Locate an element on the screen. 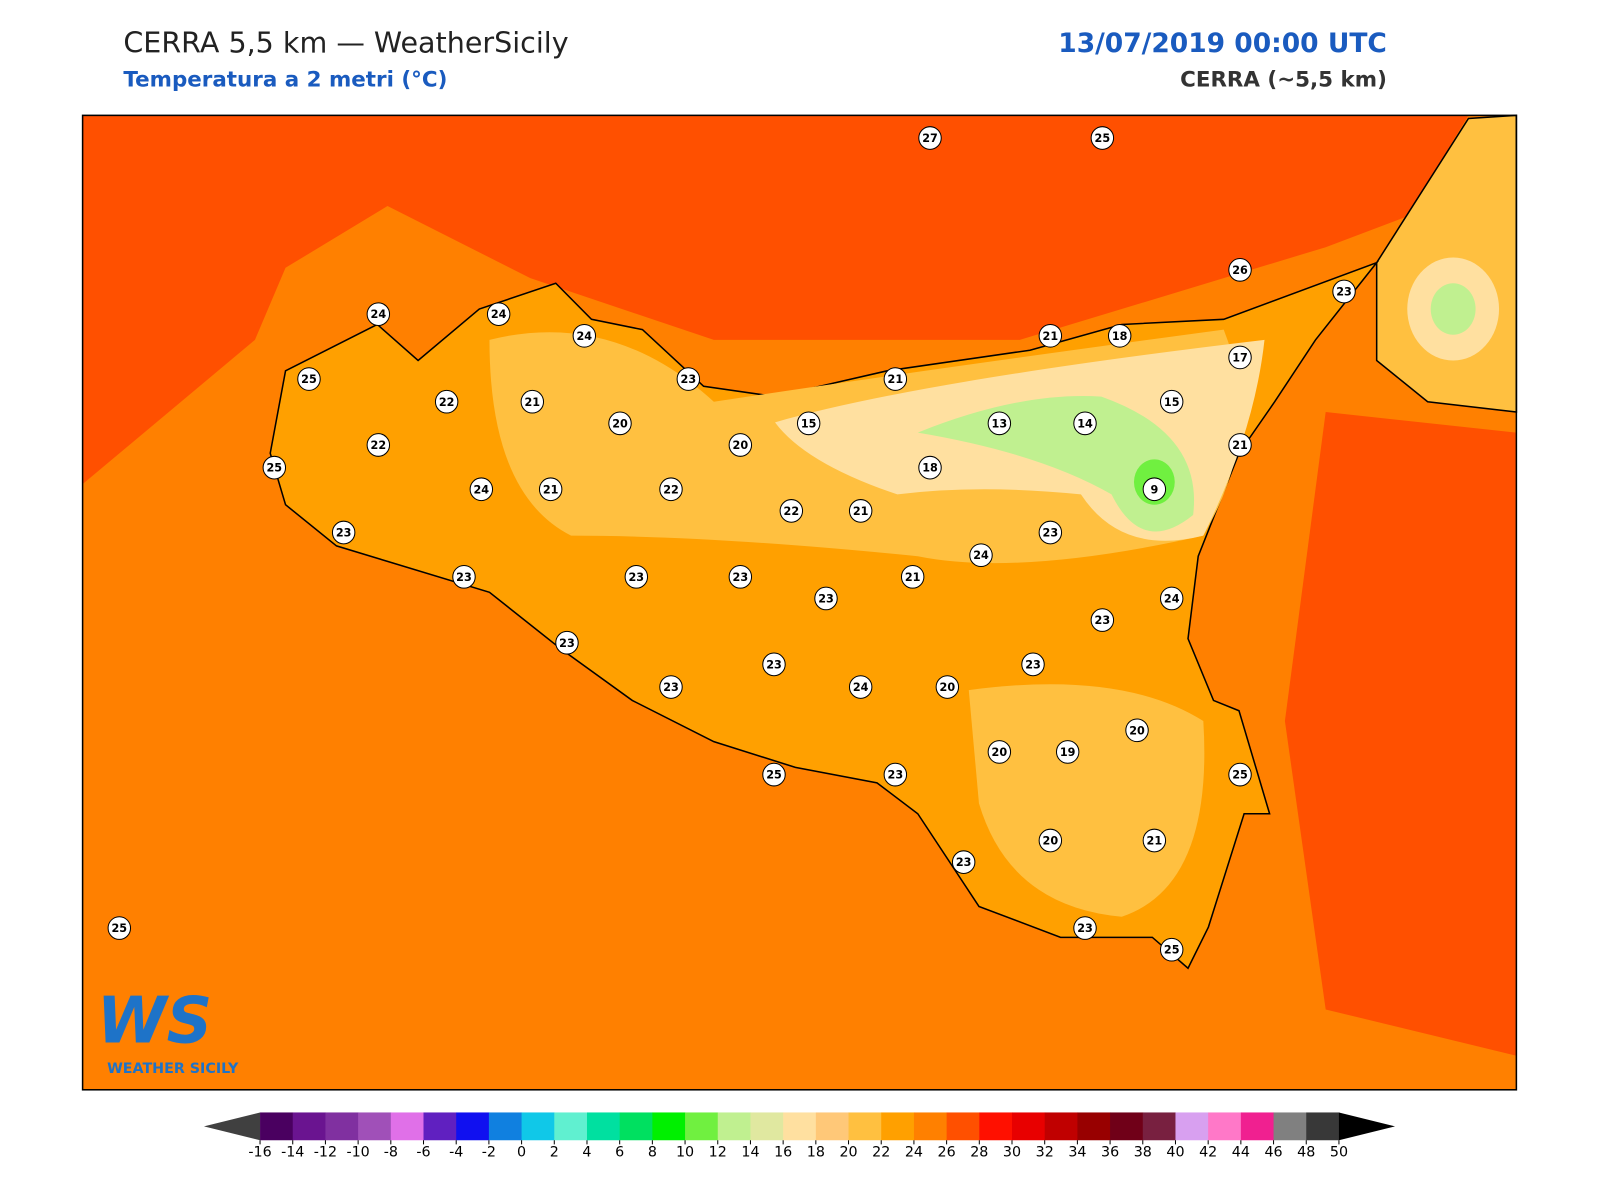 This screenshot has height=1200, width=1600. title: CERRA 5,5 km — WeatherSicily is located at coordinates (345, 42).